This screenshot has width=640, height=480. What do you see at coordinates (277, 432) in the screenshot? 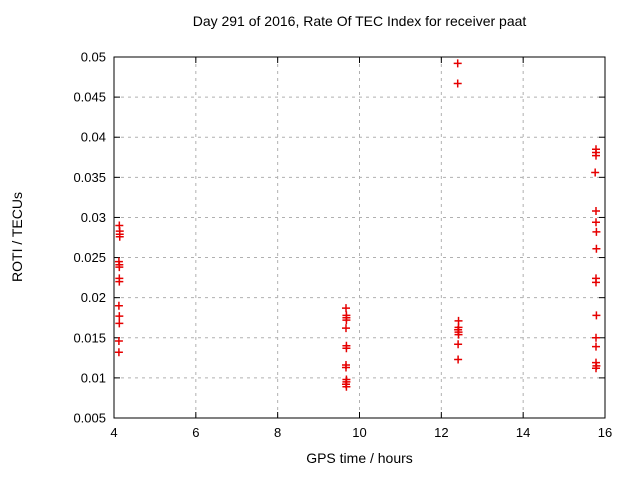
I see `x-tick-label: 8` at bounding box center [277, 432].